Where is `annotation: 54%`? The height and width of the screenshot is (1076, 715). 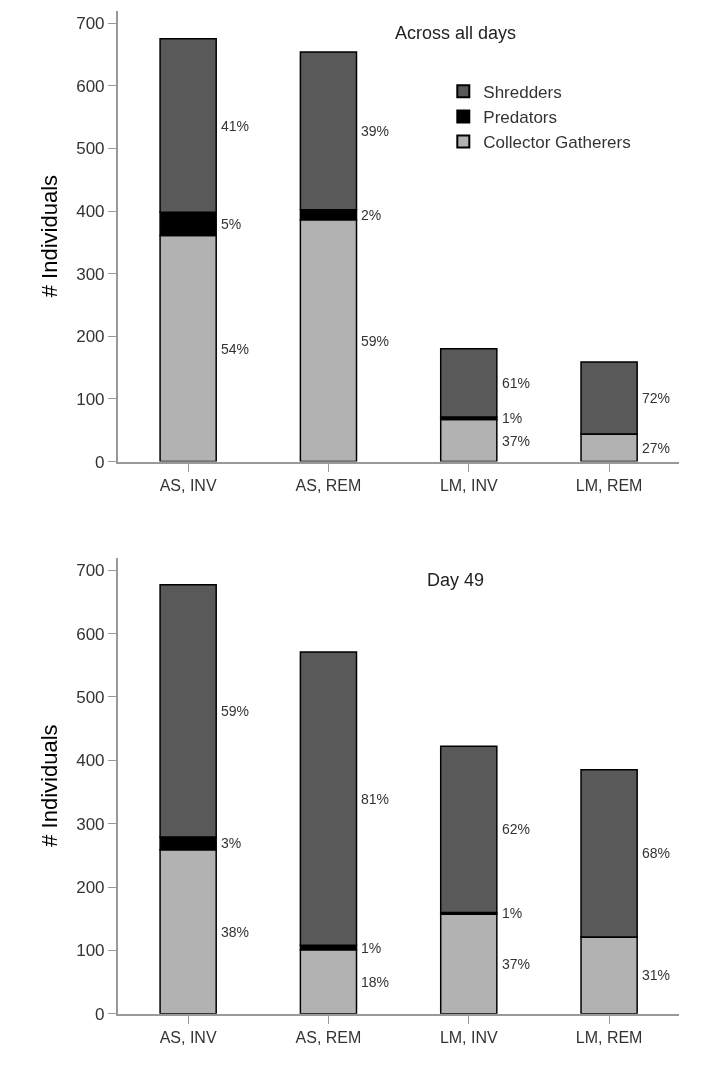
annotation: 54% is located at coordinates (235, 349).